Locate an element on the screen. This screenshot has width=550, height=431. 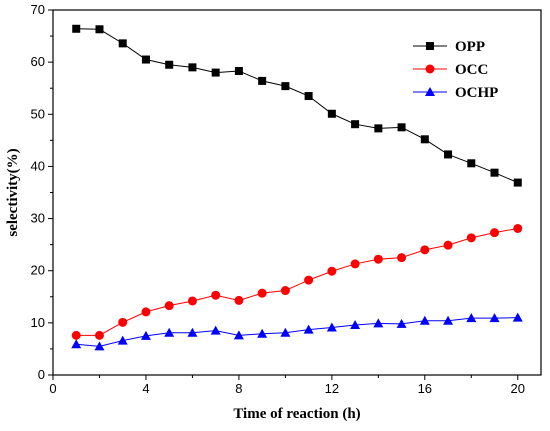
x-tick-label: 0 is located at coordinates (52, 388).